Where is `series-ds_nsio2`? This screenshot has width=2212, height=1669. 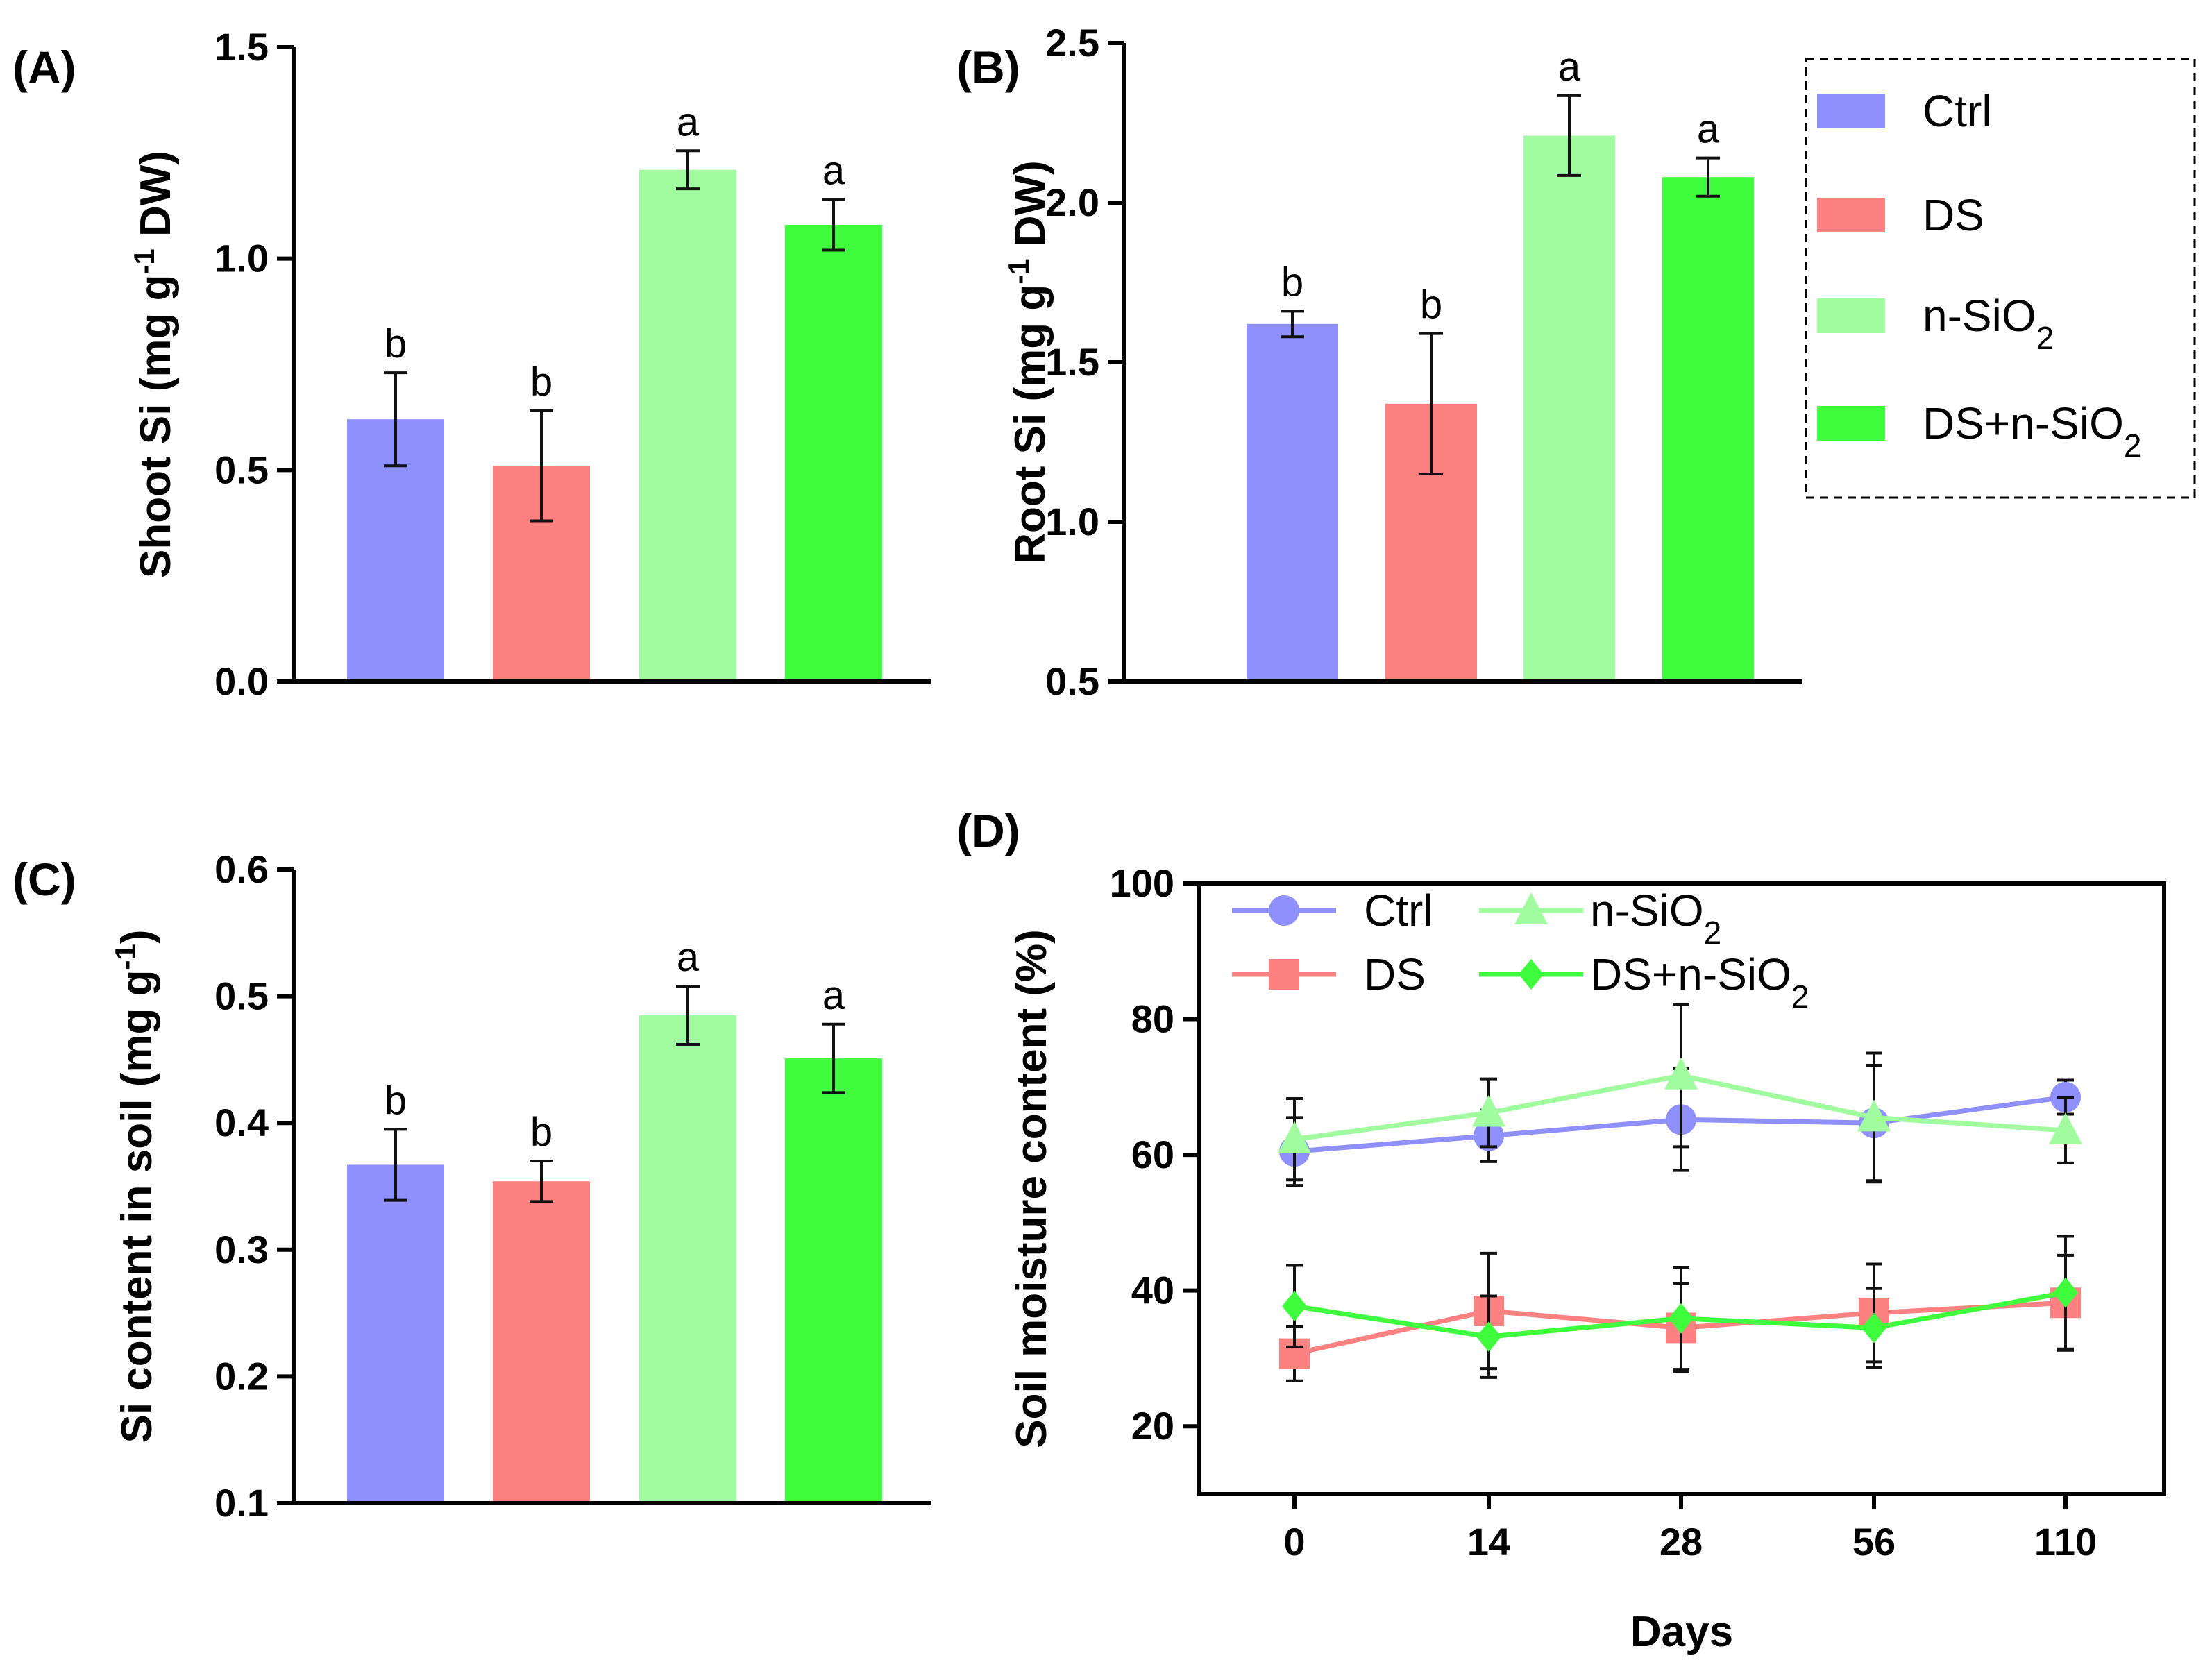
series-ds_nsio2 is located at coordinates (1680, 1307).